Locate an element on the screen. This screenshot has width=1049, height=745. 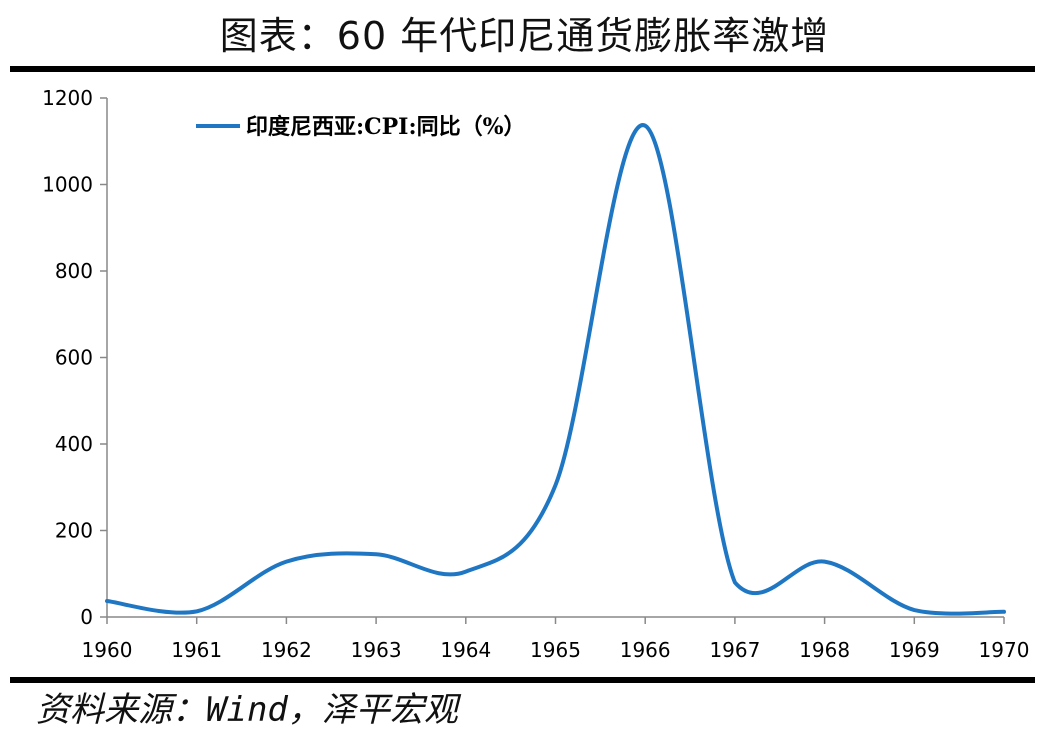
x-tick-label: 1964 is located at coordinates (465, 650).